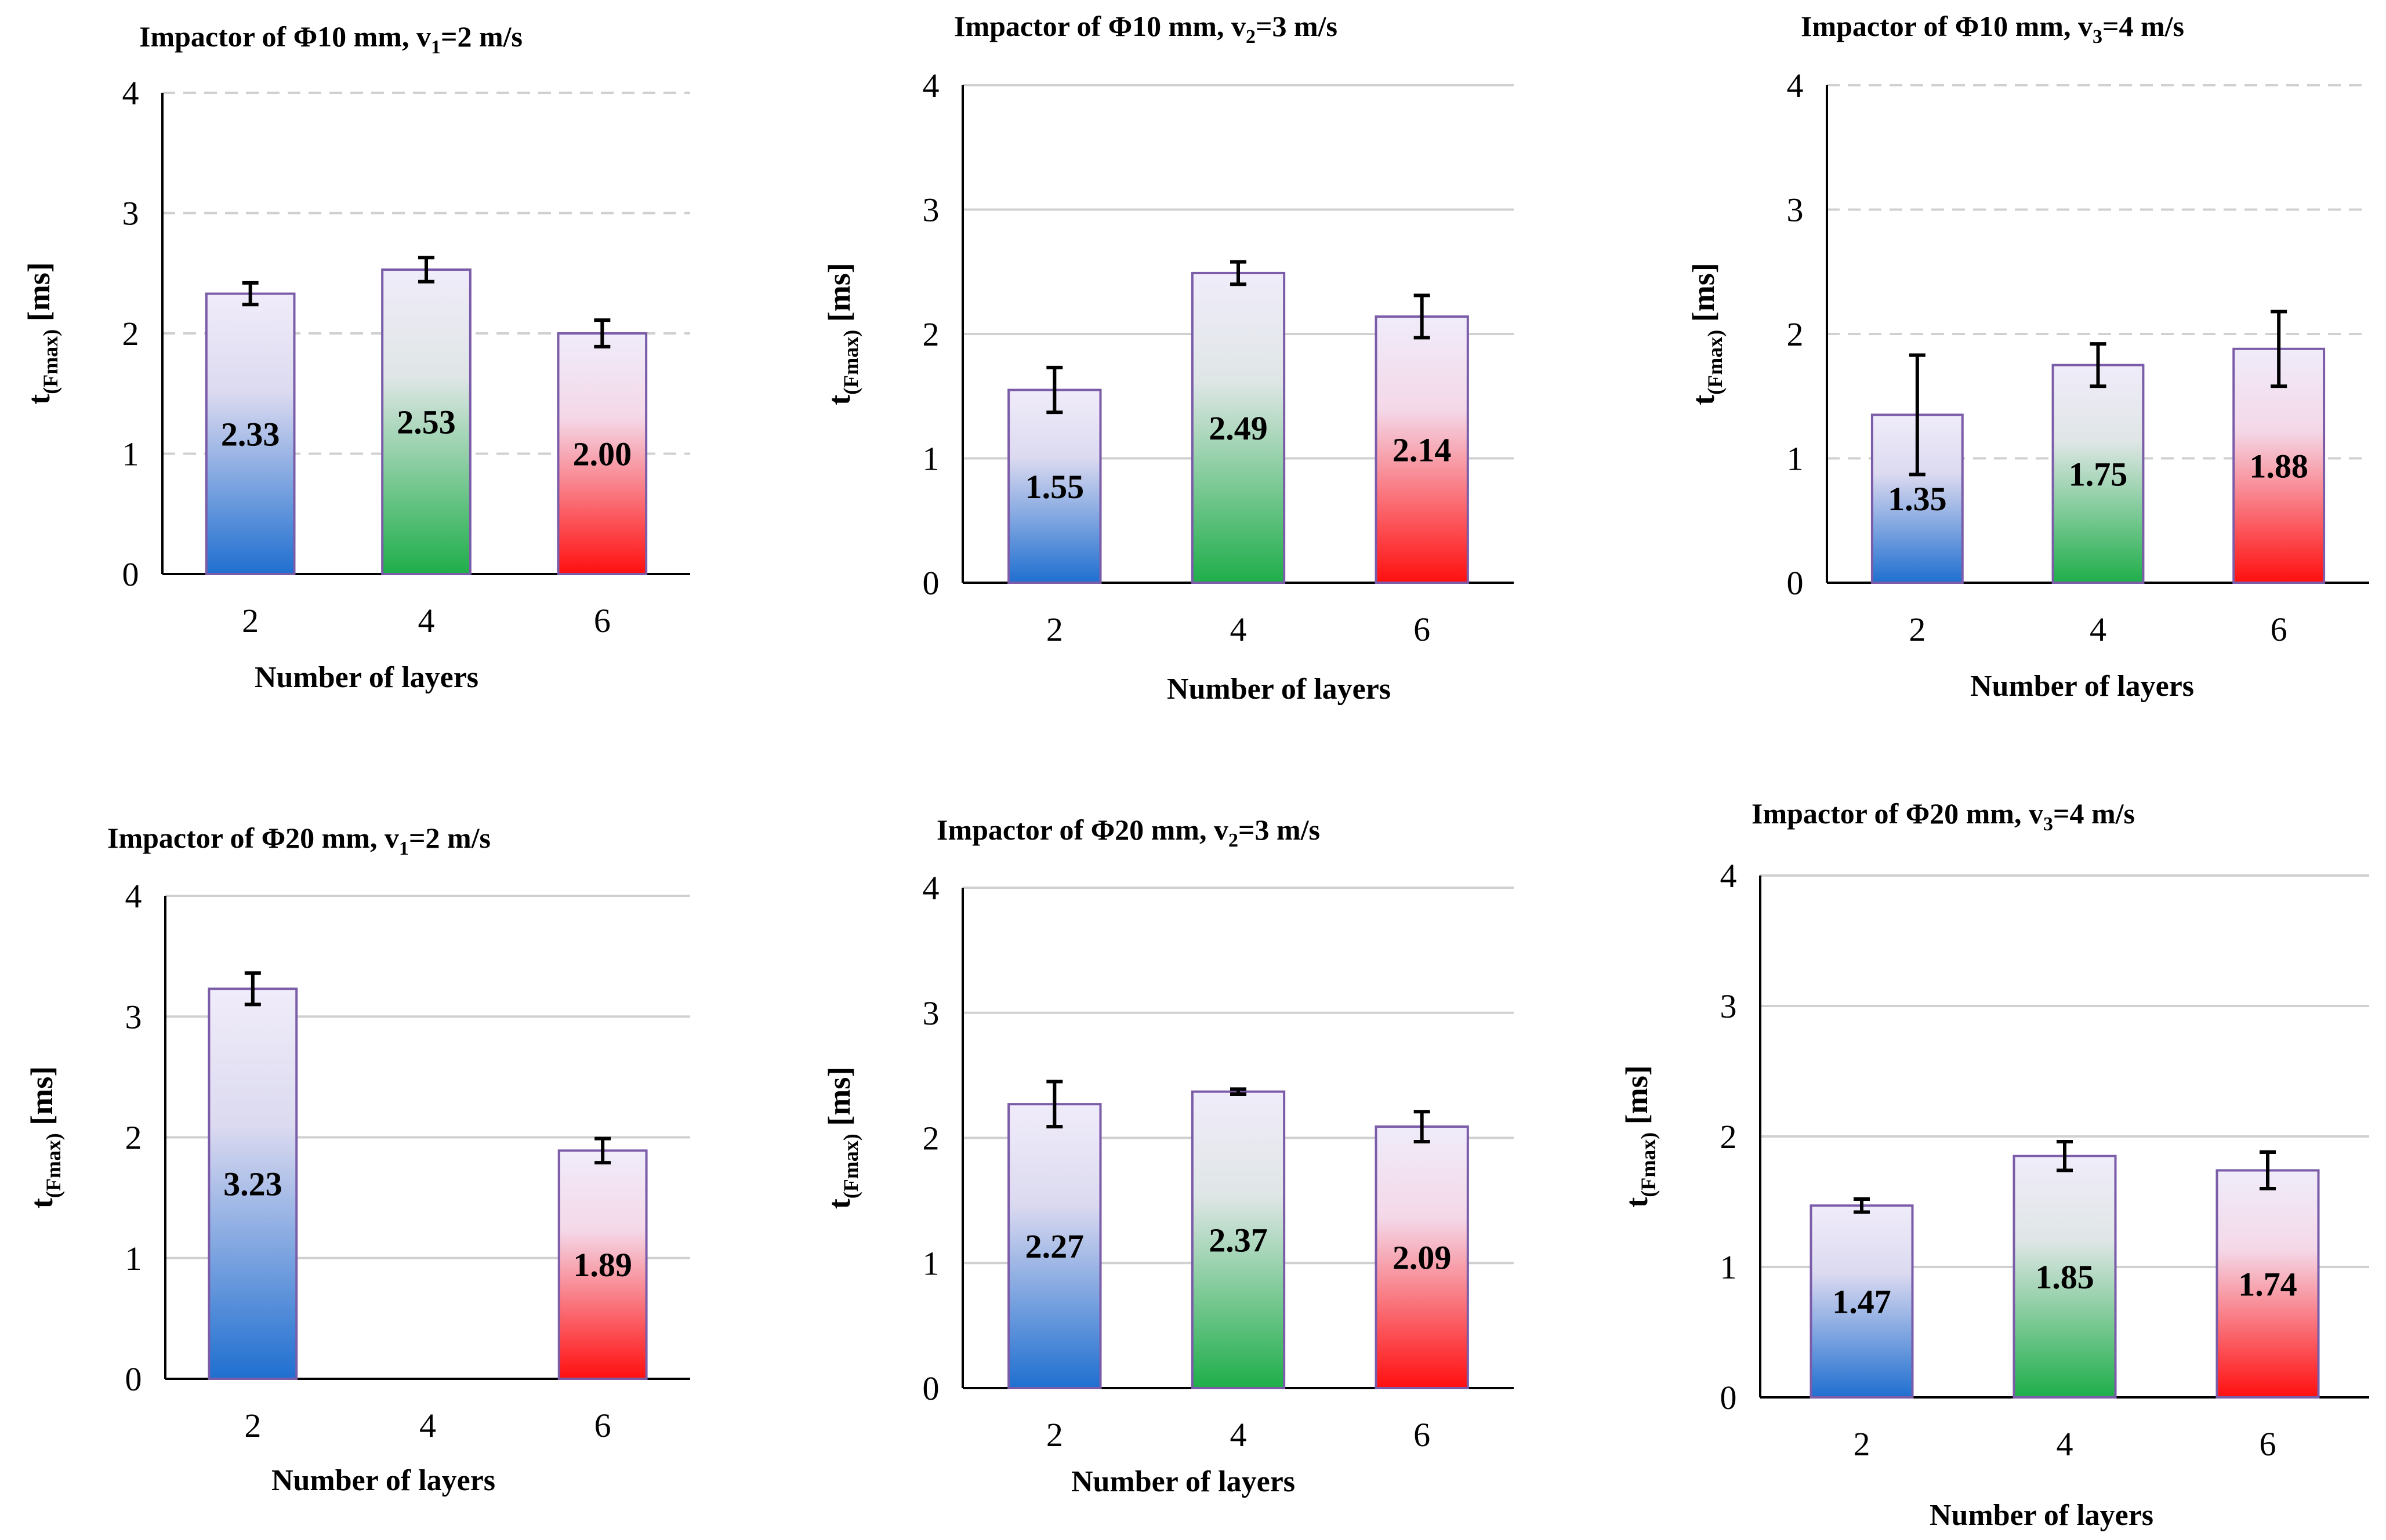  I want to click on data-label: 2.00, so click(603, 454).